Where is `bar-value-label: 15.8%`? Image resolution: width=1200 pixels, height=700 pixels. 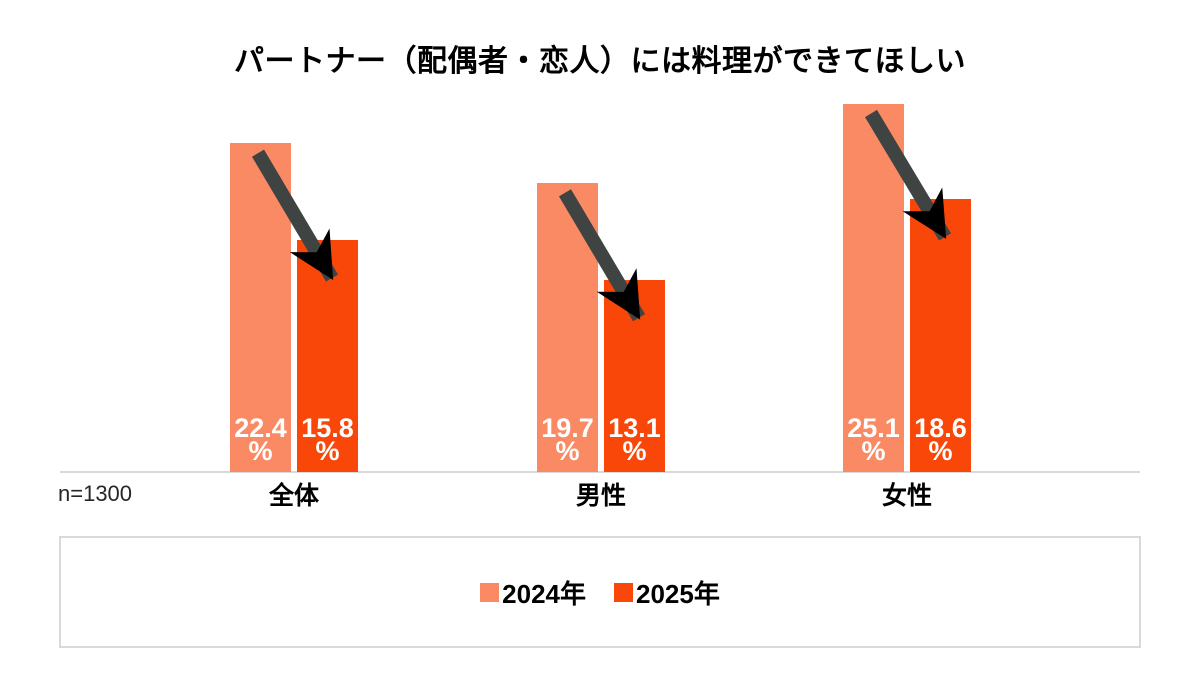
bar-value-label: 15.8% is located at coordinates (327, 439).